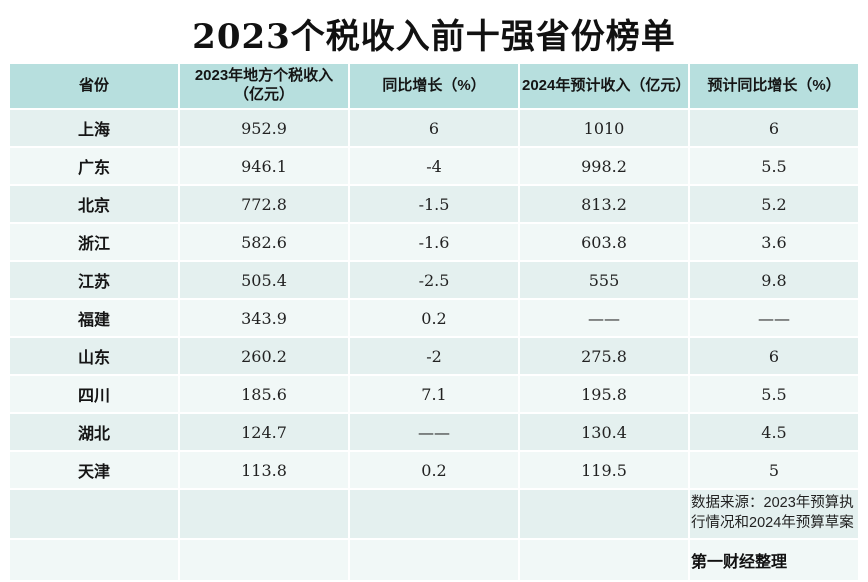  I want to click on province-cell: 广东, so click(94, 166).